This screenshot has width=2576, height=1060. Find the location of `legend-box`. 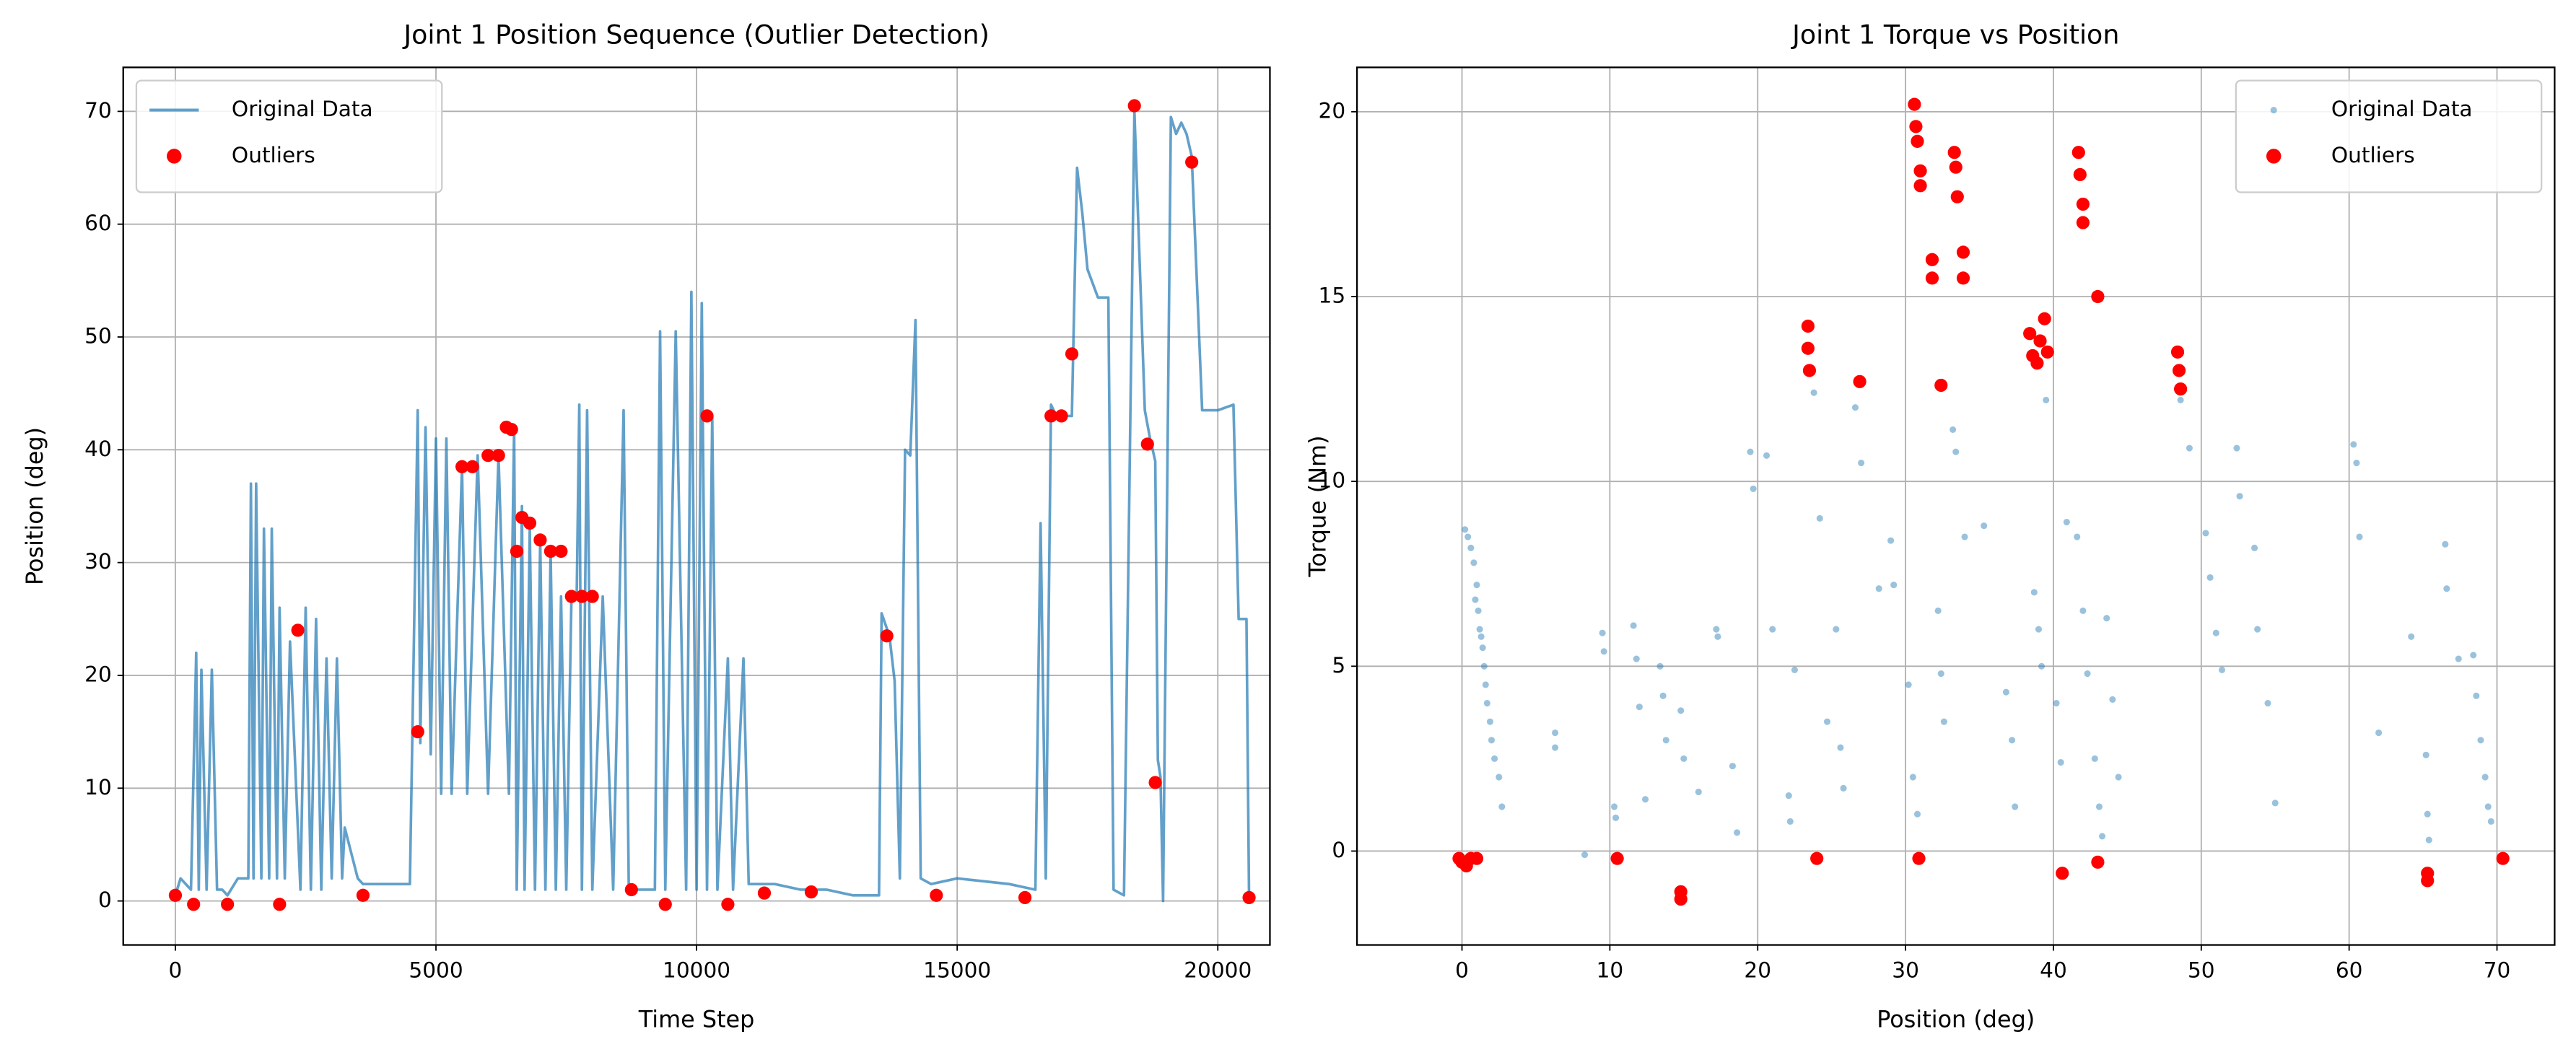

legend-box is located at coordinates (289, 136).